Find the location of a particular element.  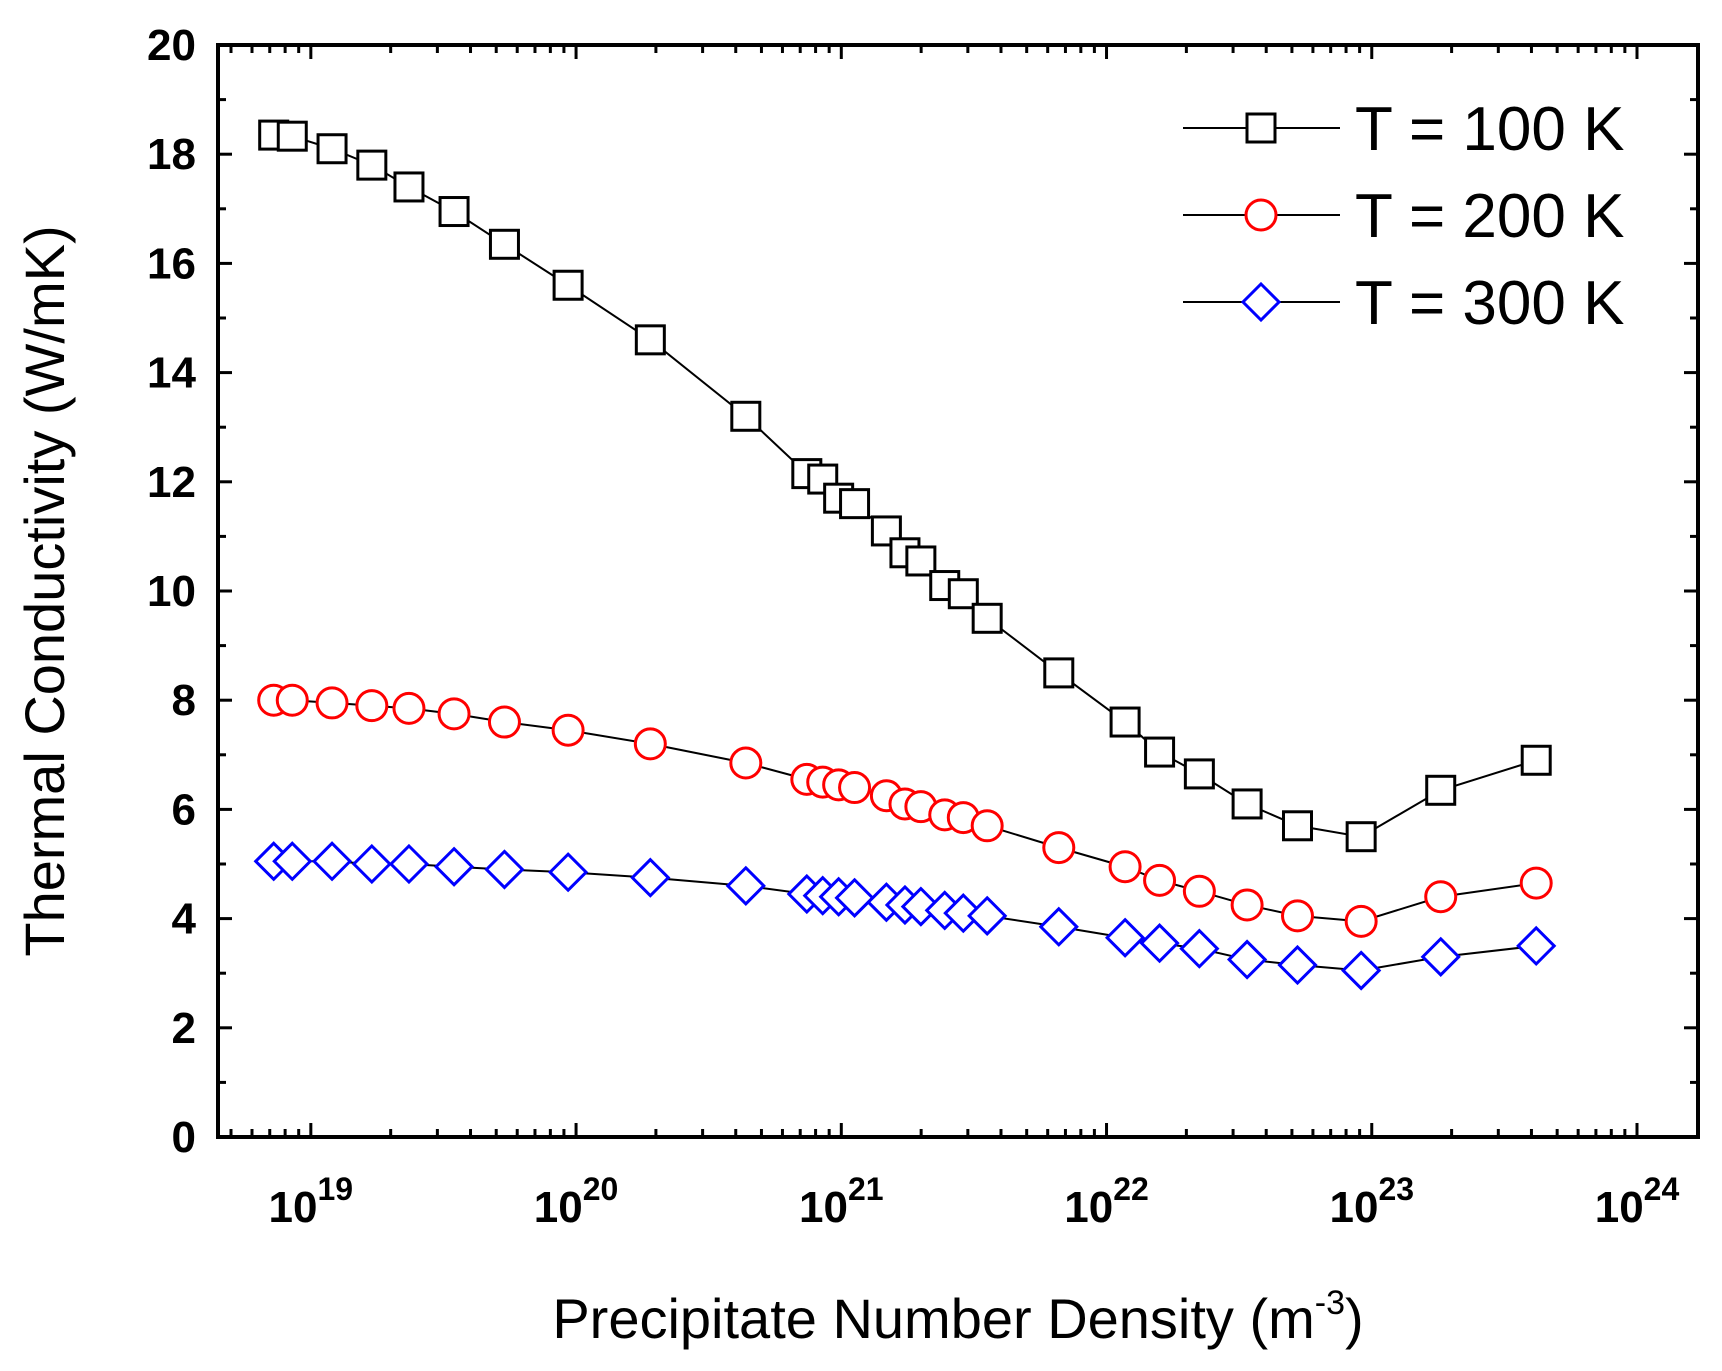

y-tick-label: 0 is located at coordinates (184, 1137).